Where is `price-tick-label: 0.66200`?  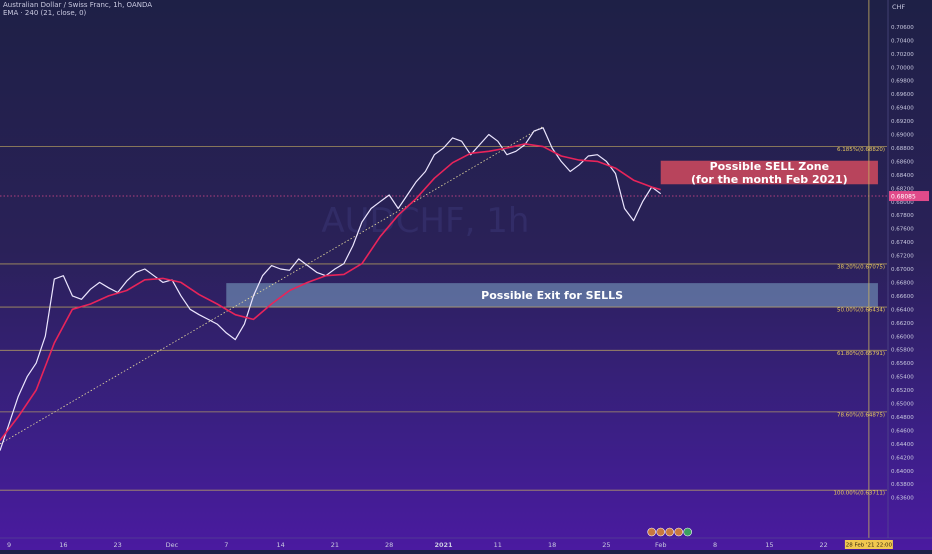
price-tick-label: 0.66200 is located at coordinates (902, 324).